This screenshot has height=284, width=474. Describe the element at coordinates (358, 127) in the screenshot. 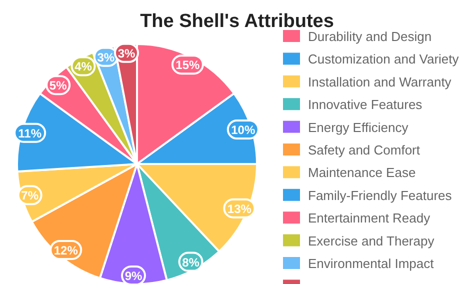

I see `legend-label: Energy Efficiency` at that location.